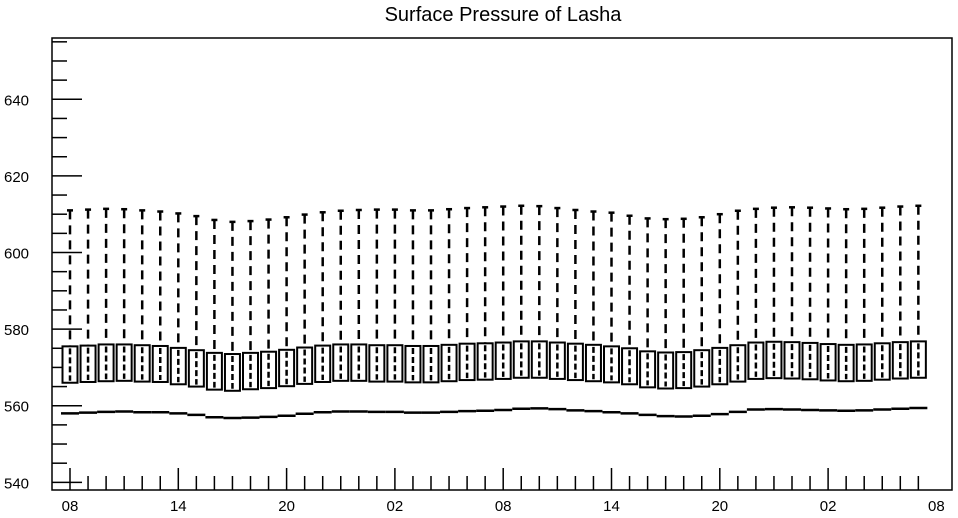 Image resolution: width=958 pixels, height=518 pixels. What do you see at coordinates (828, 506) in the screenshot?
I see `x-tick-label: 02` at bounding box center [828, 506].